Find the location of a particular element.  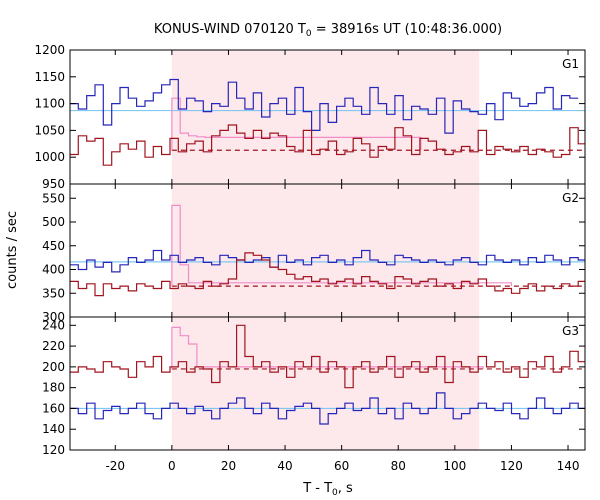

x-axis-label: T - T0, s is located at coordinates (327, 489).